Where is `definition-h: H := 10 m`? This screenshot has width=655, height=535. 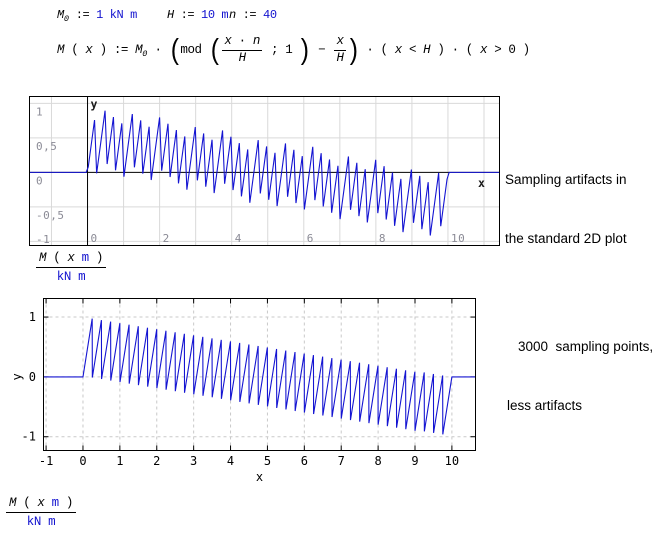
definition-h: H := 10 m is located at coordinates (198, 15).